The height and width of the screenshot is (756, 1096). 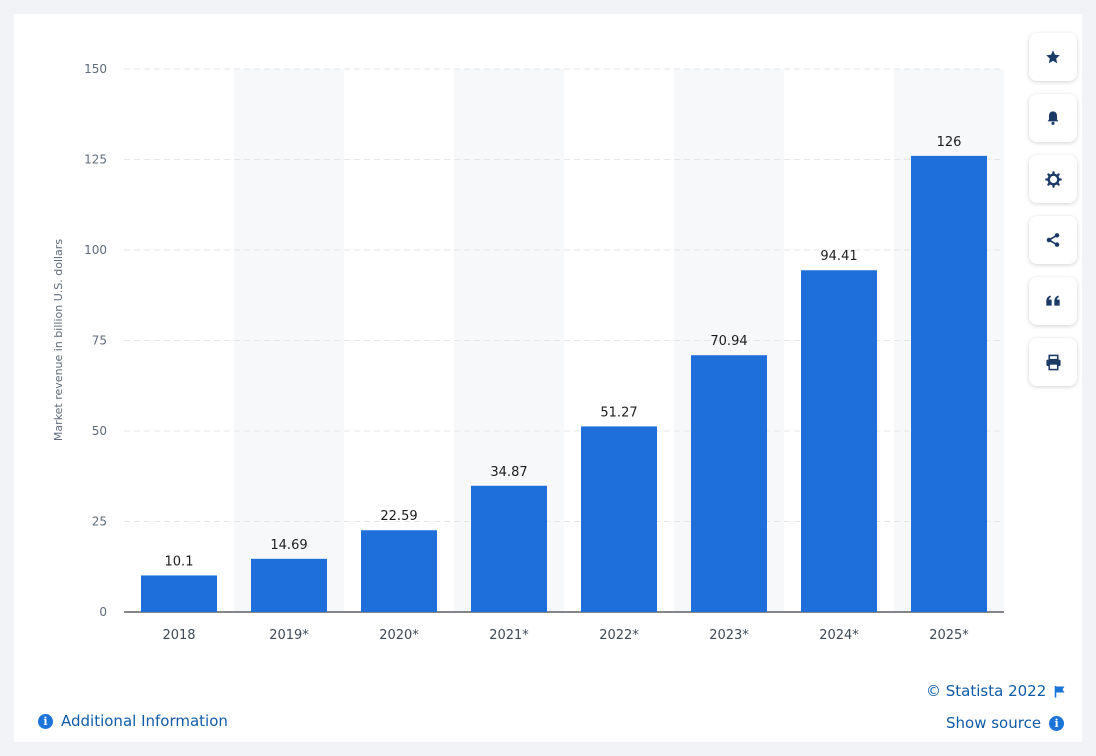 What do you see at coordinates (949, 635) in the screenshot?
I see `x-tick-label: 2025*` at bounding box center [949, 635].